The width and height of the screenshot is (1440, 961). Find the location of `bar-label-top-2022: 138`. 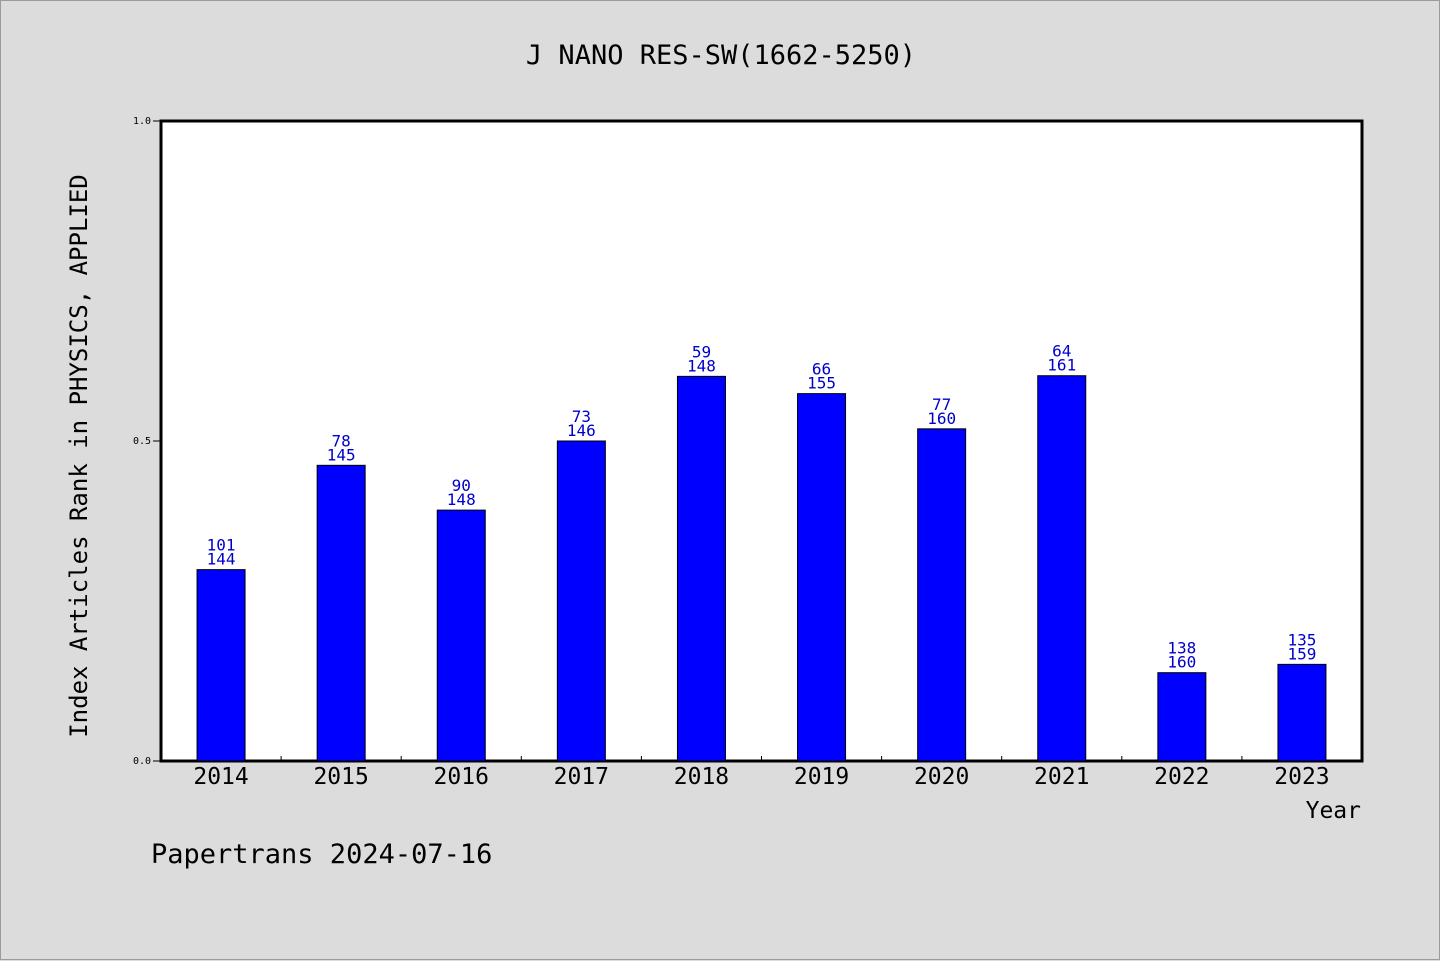

bar-label-top-2022: 138 is located at coordinates (1181, 648).